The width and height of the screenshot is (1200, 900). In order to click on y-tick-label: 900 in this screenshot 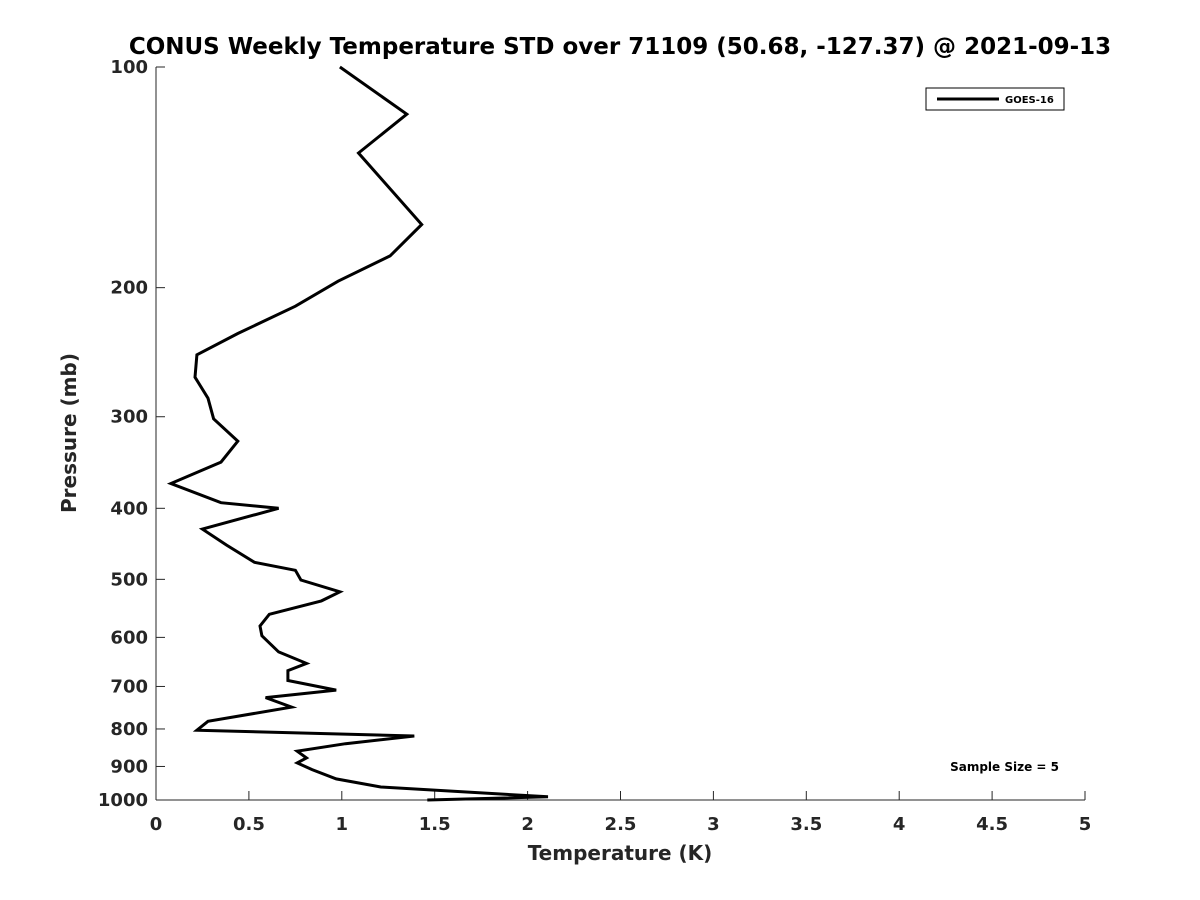, I will do `click(129, 766)`.